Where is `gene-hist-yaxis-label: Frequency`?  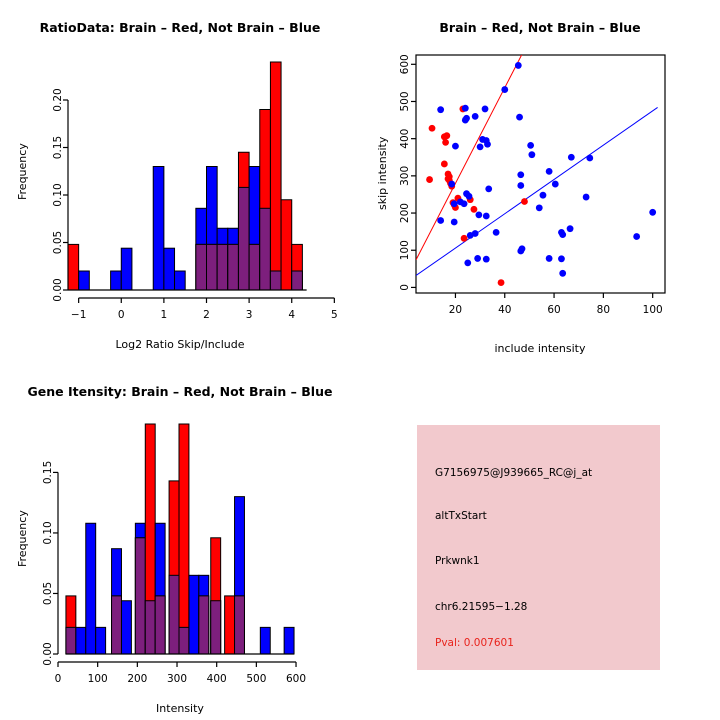 gene-hist-yaxis-label: Frequency is located at coordinates (22, 538).